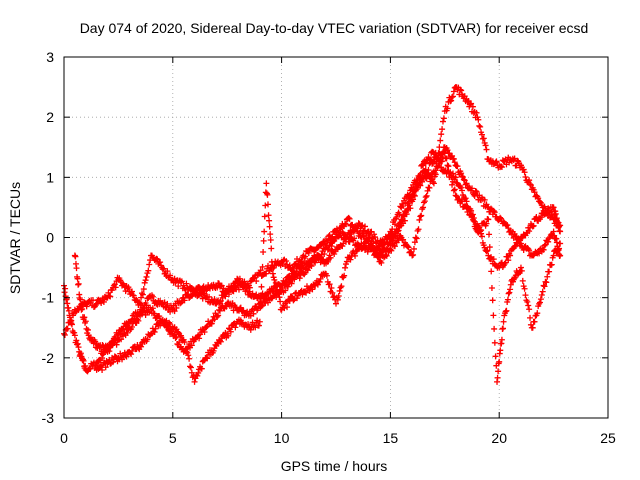 The width and height of the screenshot is (640, 480). Describe the element at coordinates (50, 57) in the screenshot. I see `y-tick-label: 3` at that location.